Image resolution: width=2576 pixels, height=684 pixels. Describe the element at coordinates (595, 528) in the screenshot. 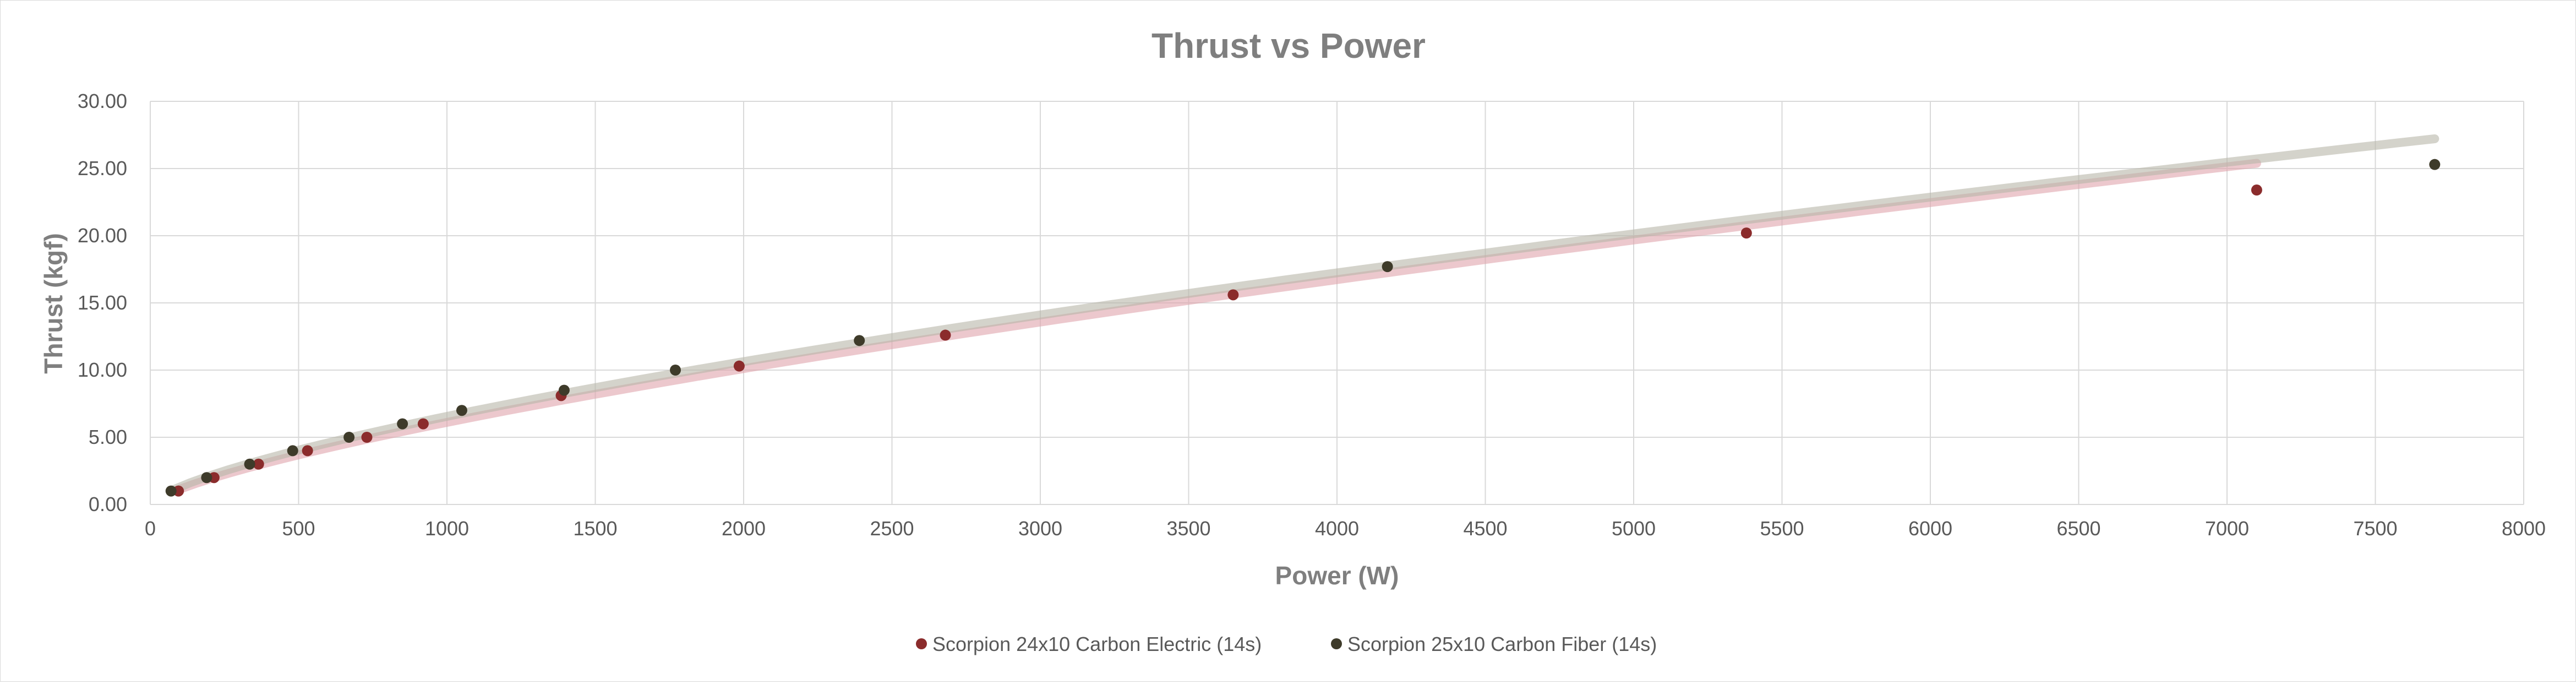

I see `x-tick-label: 1500` at that location.